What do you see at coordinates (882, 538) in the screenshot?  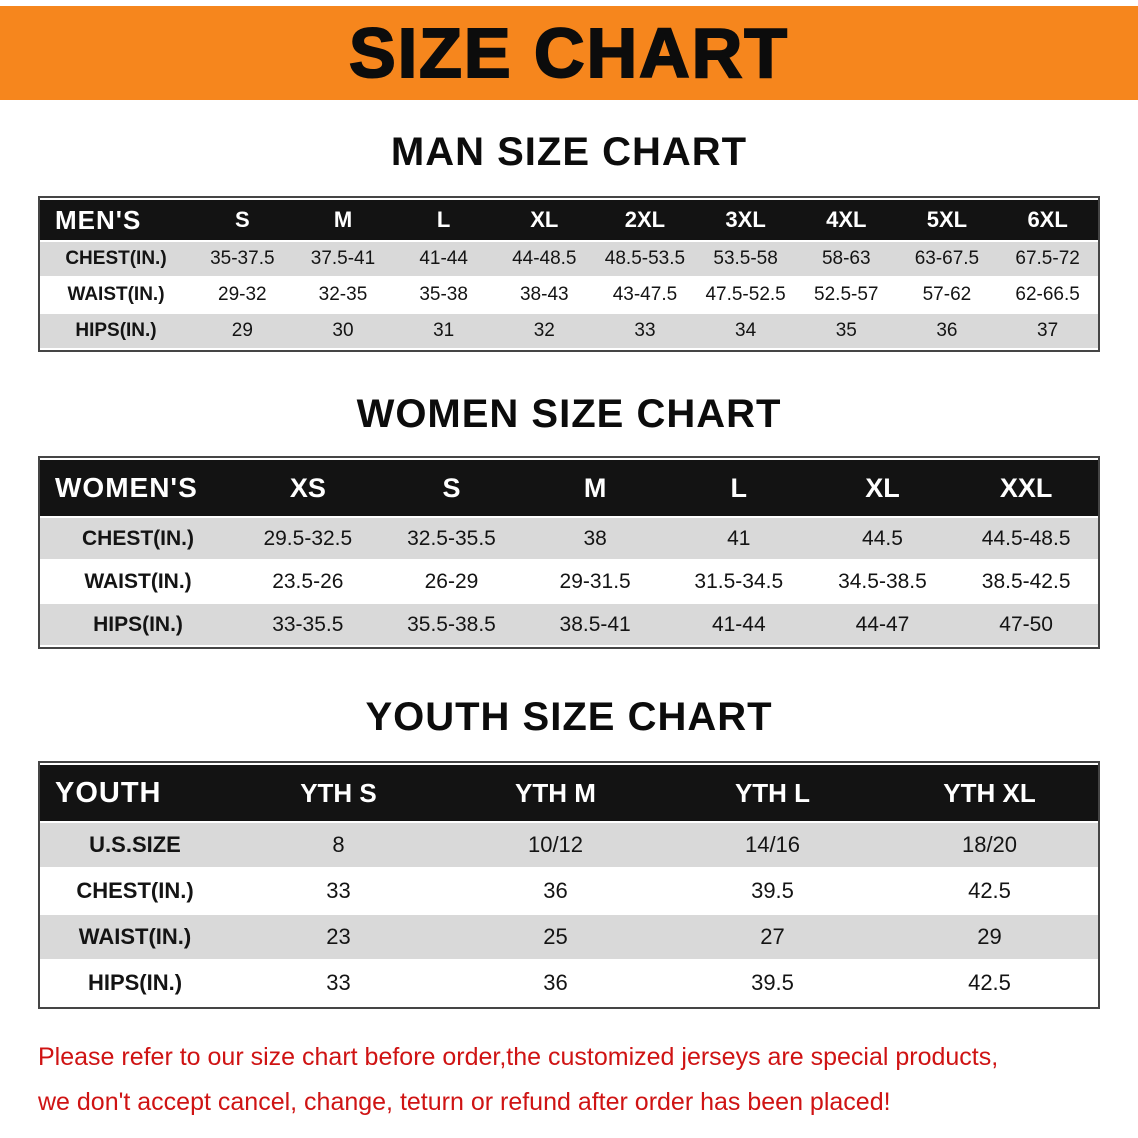 I see `size-value-cell: 44.5` at bounding box center [882, 538].